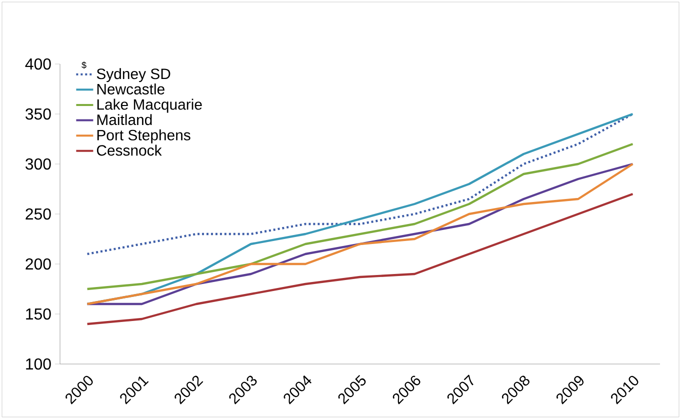 This screenshot has width=681, height=419. What do you see at coordinates (38, 314) in the screenshot?
I see `y-tick-label: 150` at bounding box center [38, 314].